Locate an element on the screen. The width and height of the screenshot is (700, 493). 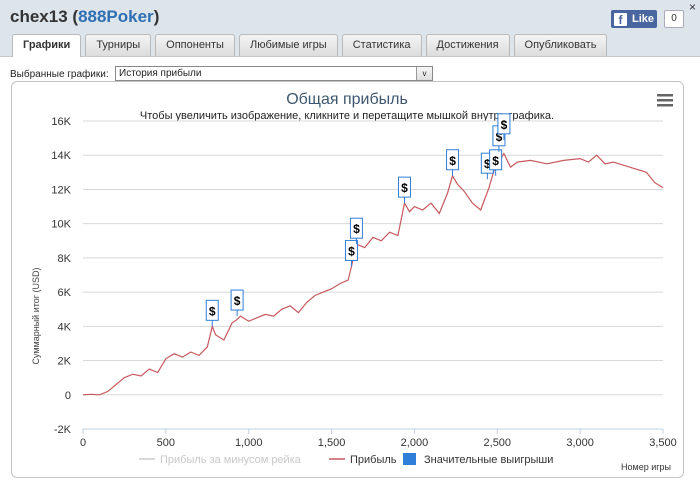
legend-label: Прибыль is located at coordinates (373, 460).